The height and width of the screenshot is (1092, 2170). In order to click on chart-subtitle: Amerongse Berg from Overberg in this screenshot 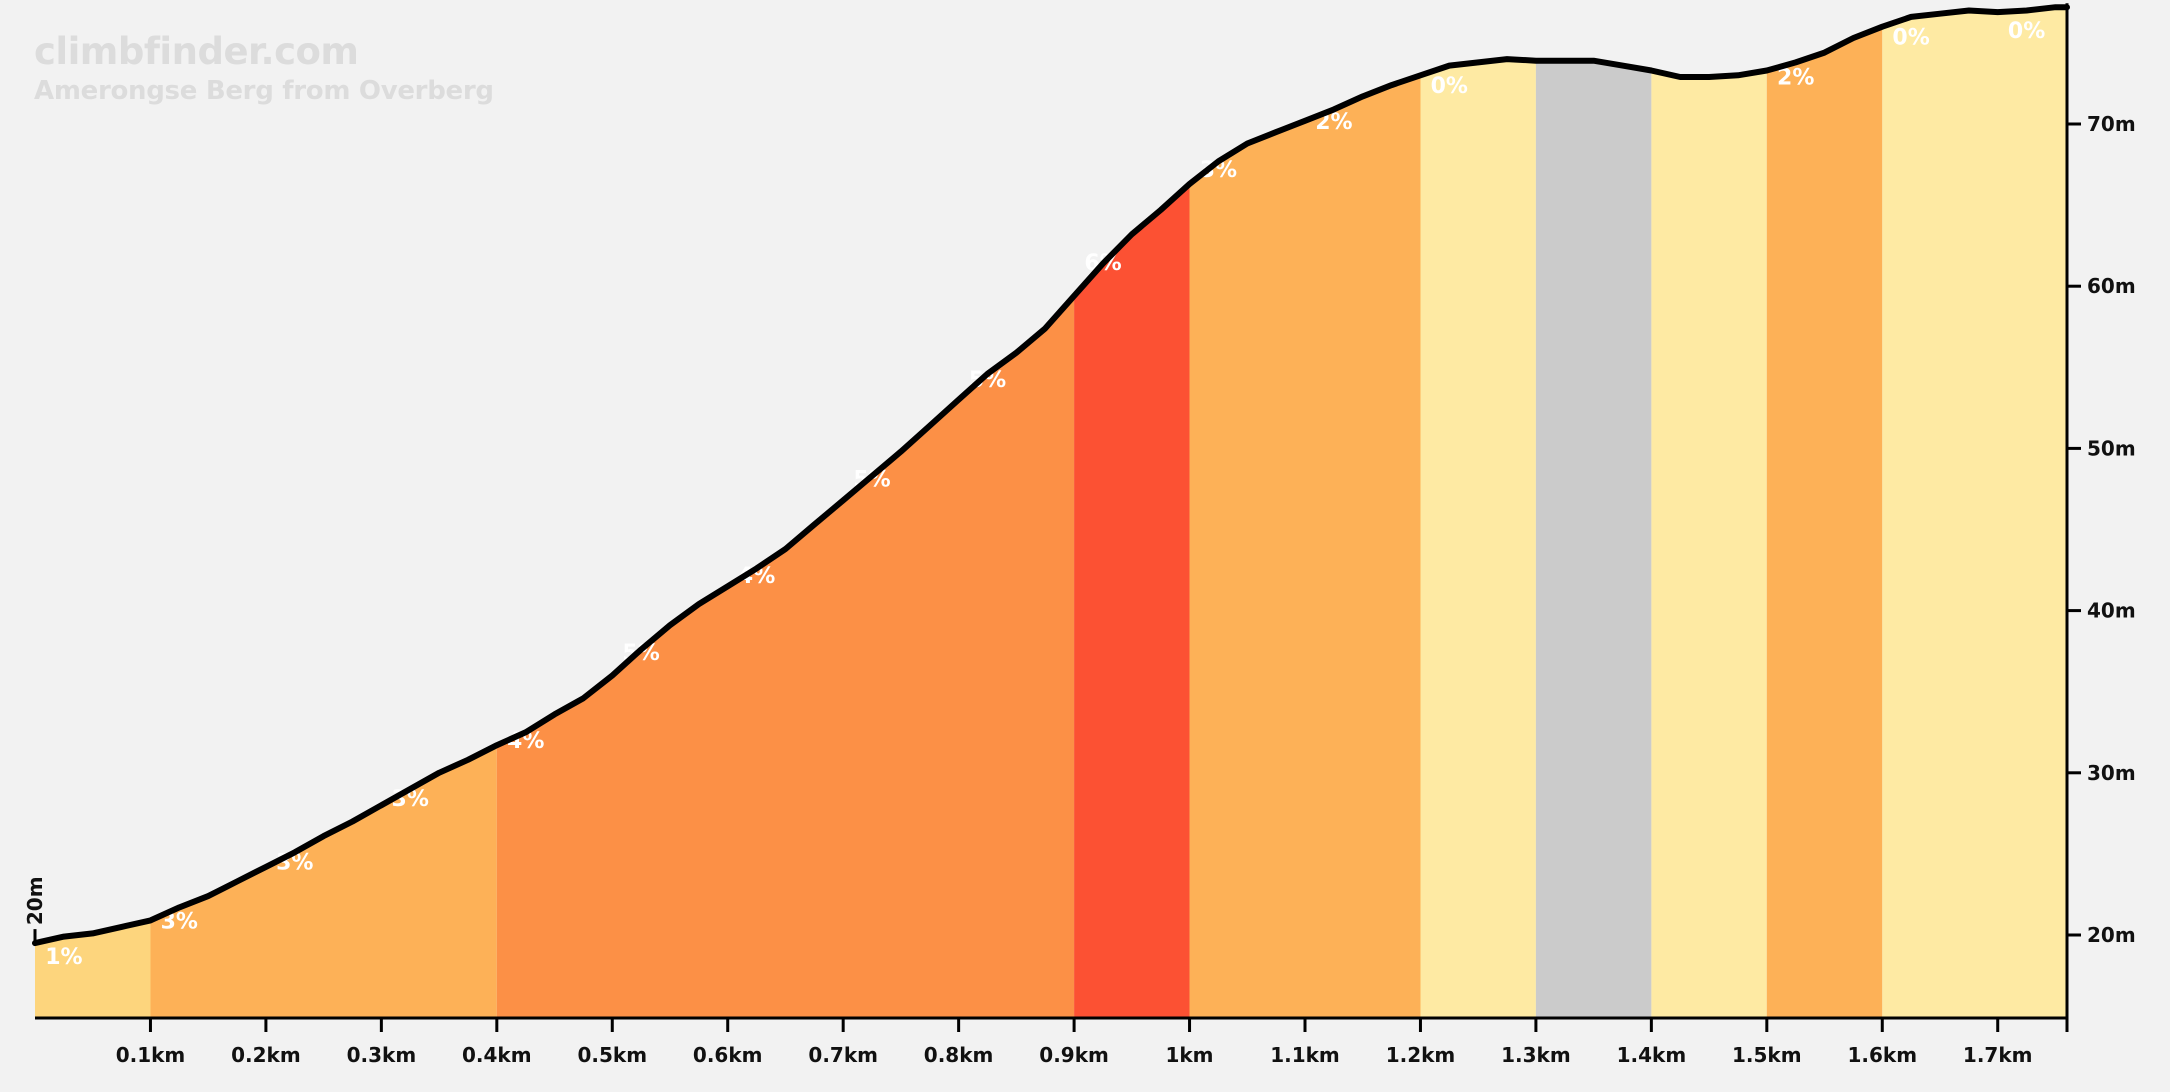, I will do `click(264, 91)`.